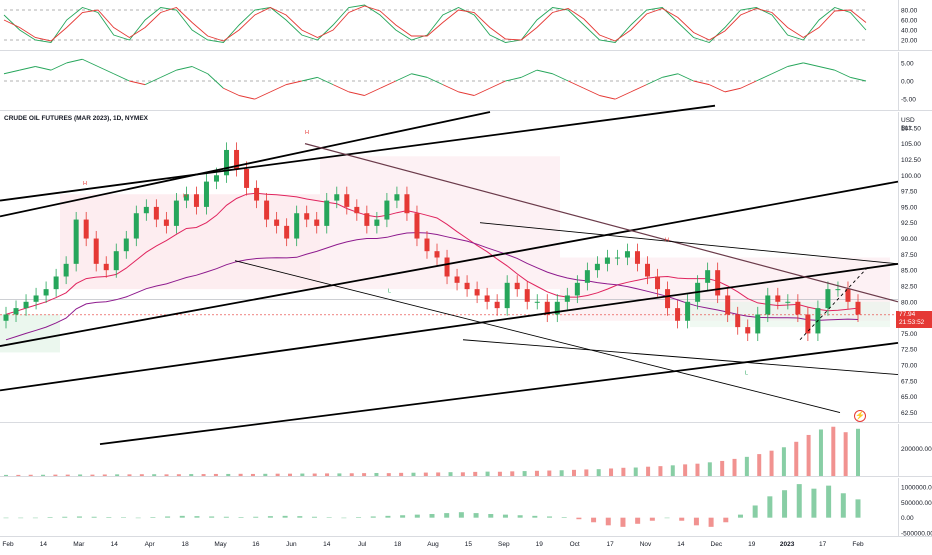  What do you see at coordinates (911, 144) in the screenshot?
I see `price-tick-label: 105.00` at bounding box center [911, 144].